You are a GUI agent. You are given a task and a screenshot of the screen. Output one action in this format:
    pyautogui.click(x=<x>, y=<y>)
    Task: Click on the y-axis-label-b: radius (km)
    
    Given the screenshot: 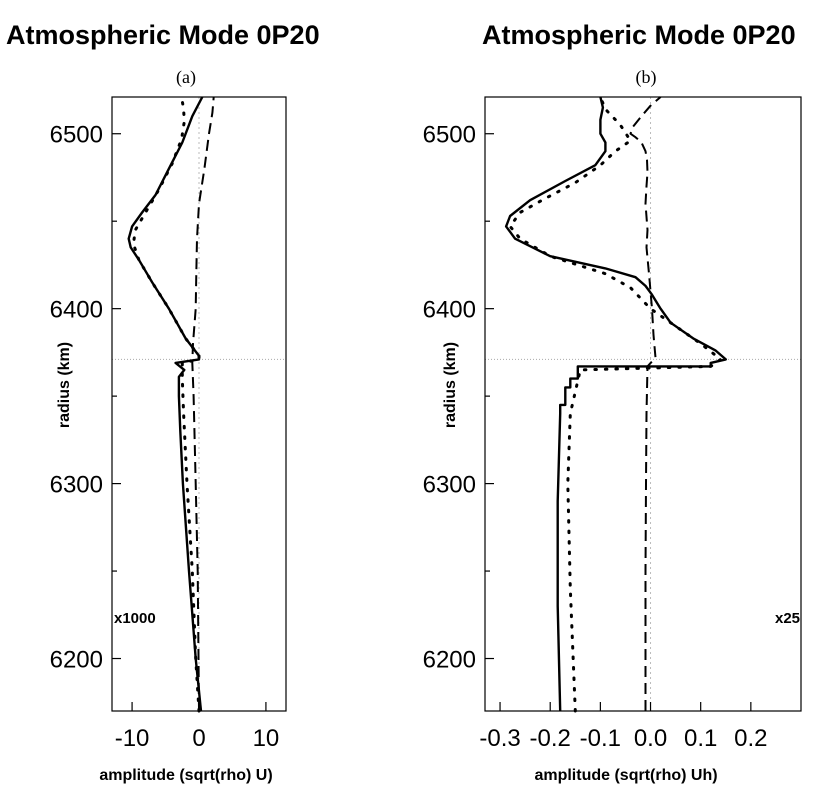 What is the action you would take?
    pyautogui.click(x=450, y=385)
    